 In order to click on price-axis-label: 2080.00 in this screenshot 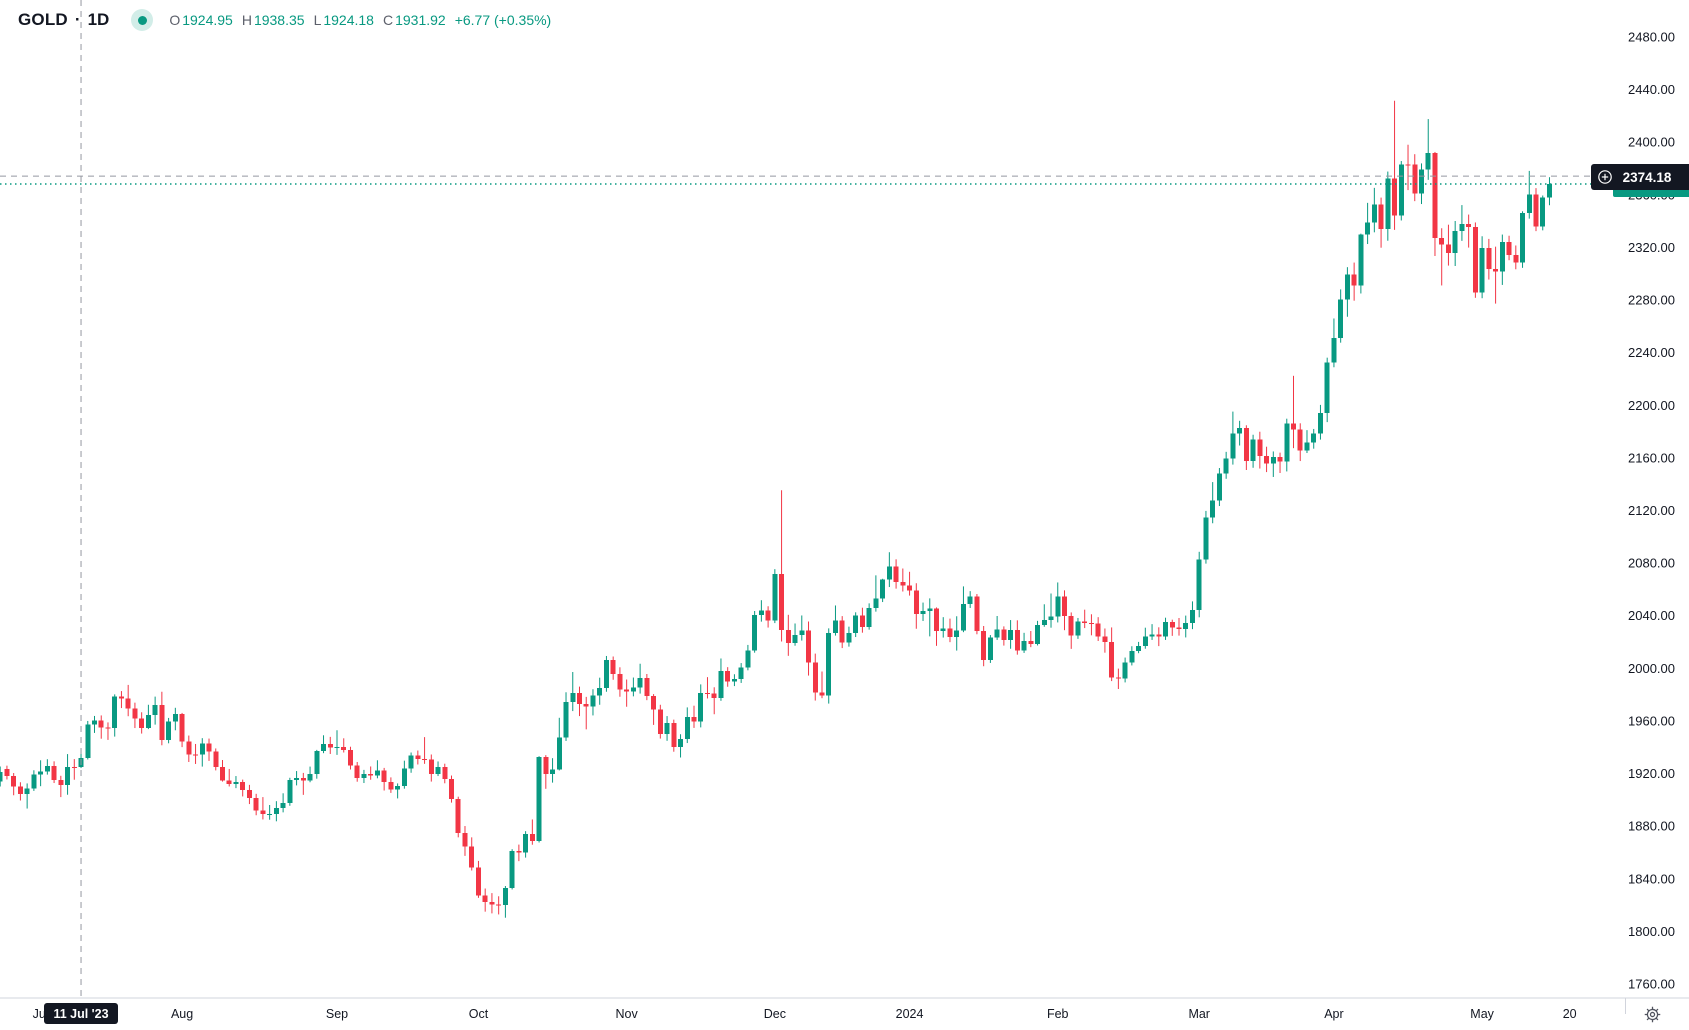, I will do `click(1651, 563)`.